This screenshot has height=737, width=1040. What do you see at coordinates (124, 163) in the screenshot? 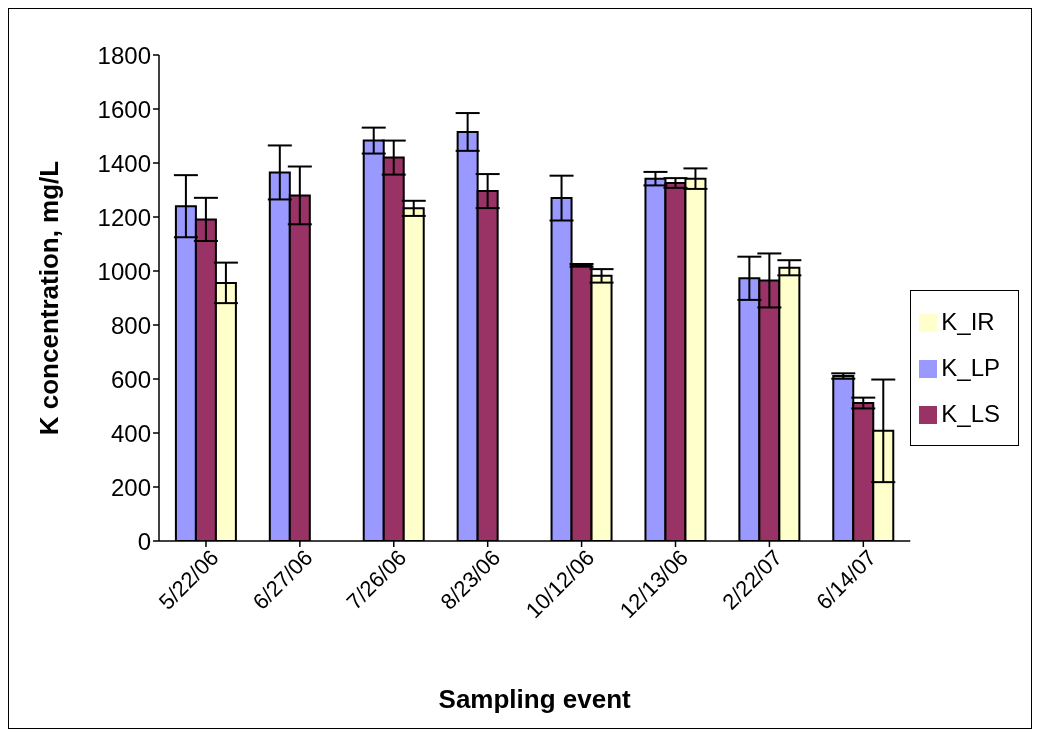
I see `y-tick-label: 1400` at bounding box center [124, 163].